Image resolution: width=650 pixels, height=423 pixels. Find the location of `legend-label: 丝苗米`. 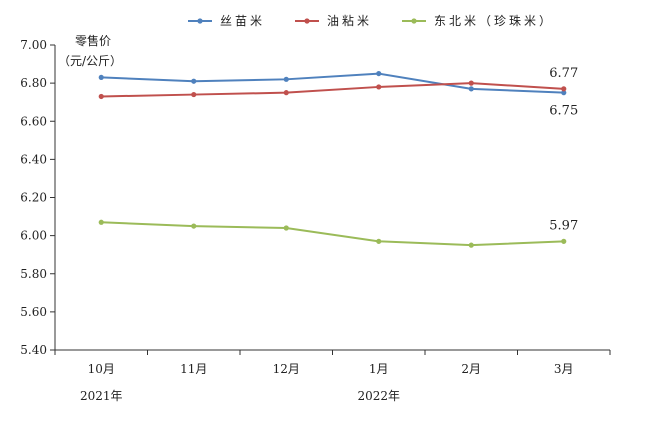

legend-label: 丝苗米 is located at coordinates (242, 21).